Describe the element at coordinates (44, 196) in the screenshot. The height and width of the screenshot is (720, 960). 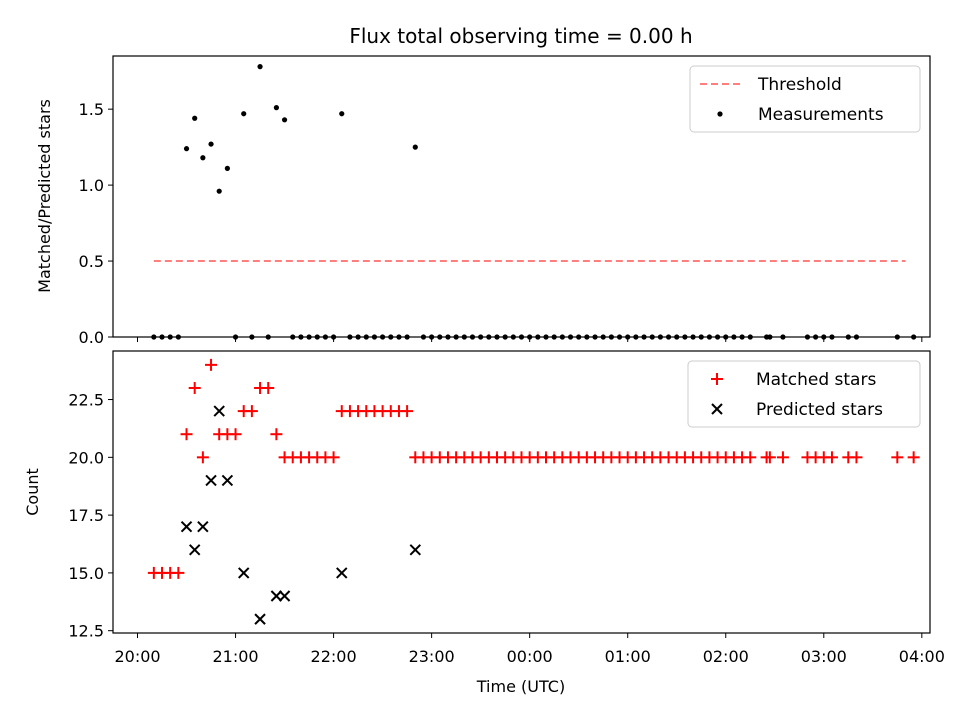
I see `top-y-axis-label: Matched/Predicted stars` at that location.